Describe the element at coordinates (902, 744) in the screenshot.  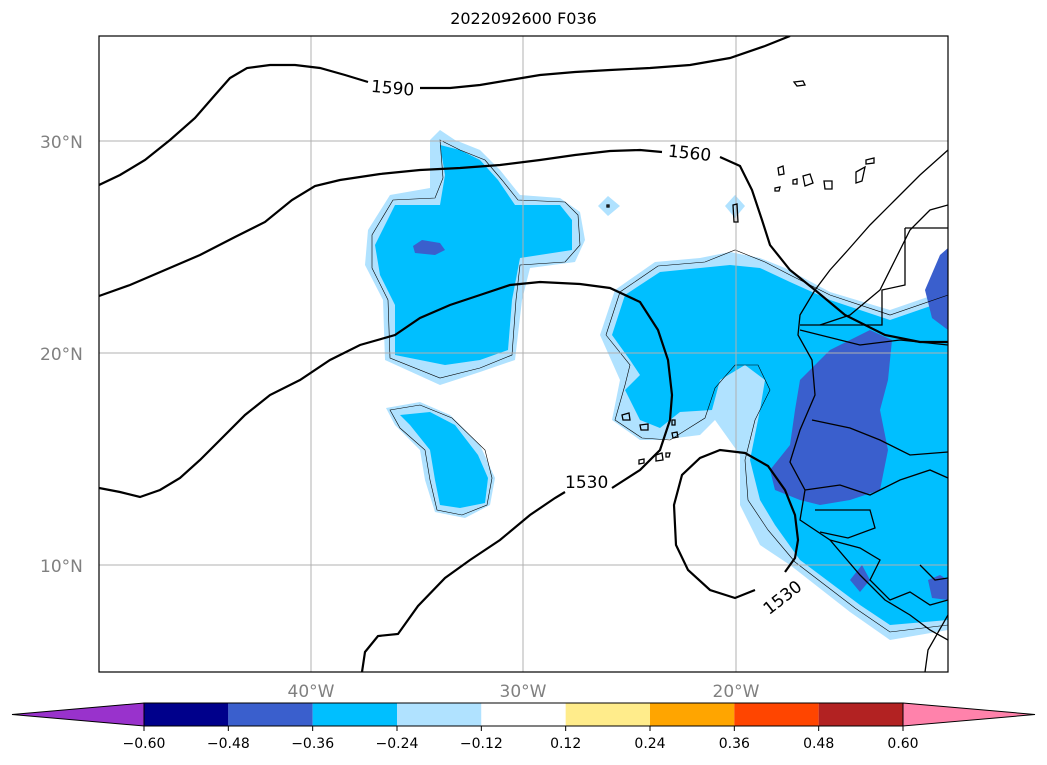
I see `colorbar-tick-label: 0.60` at that location.